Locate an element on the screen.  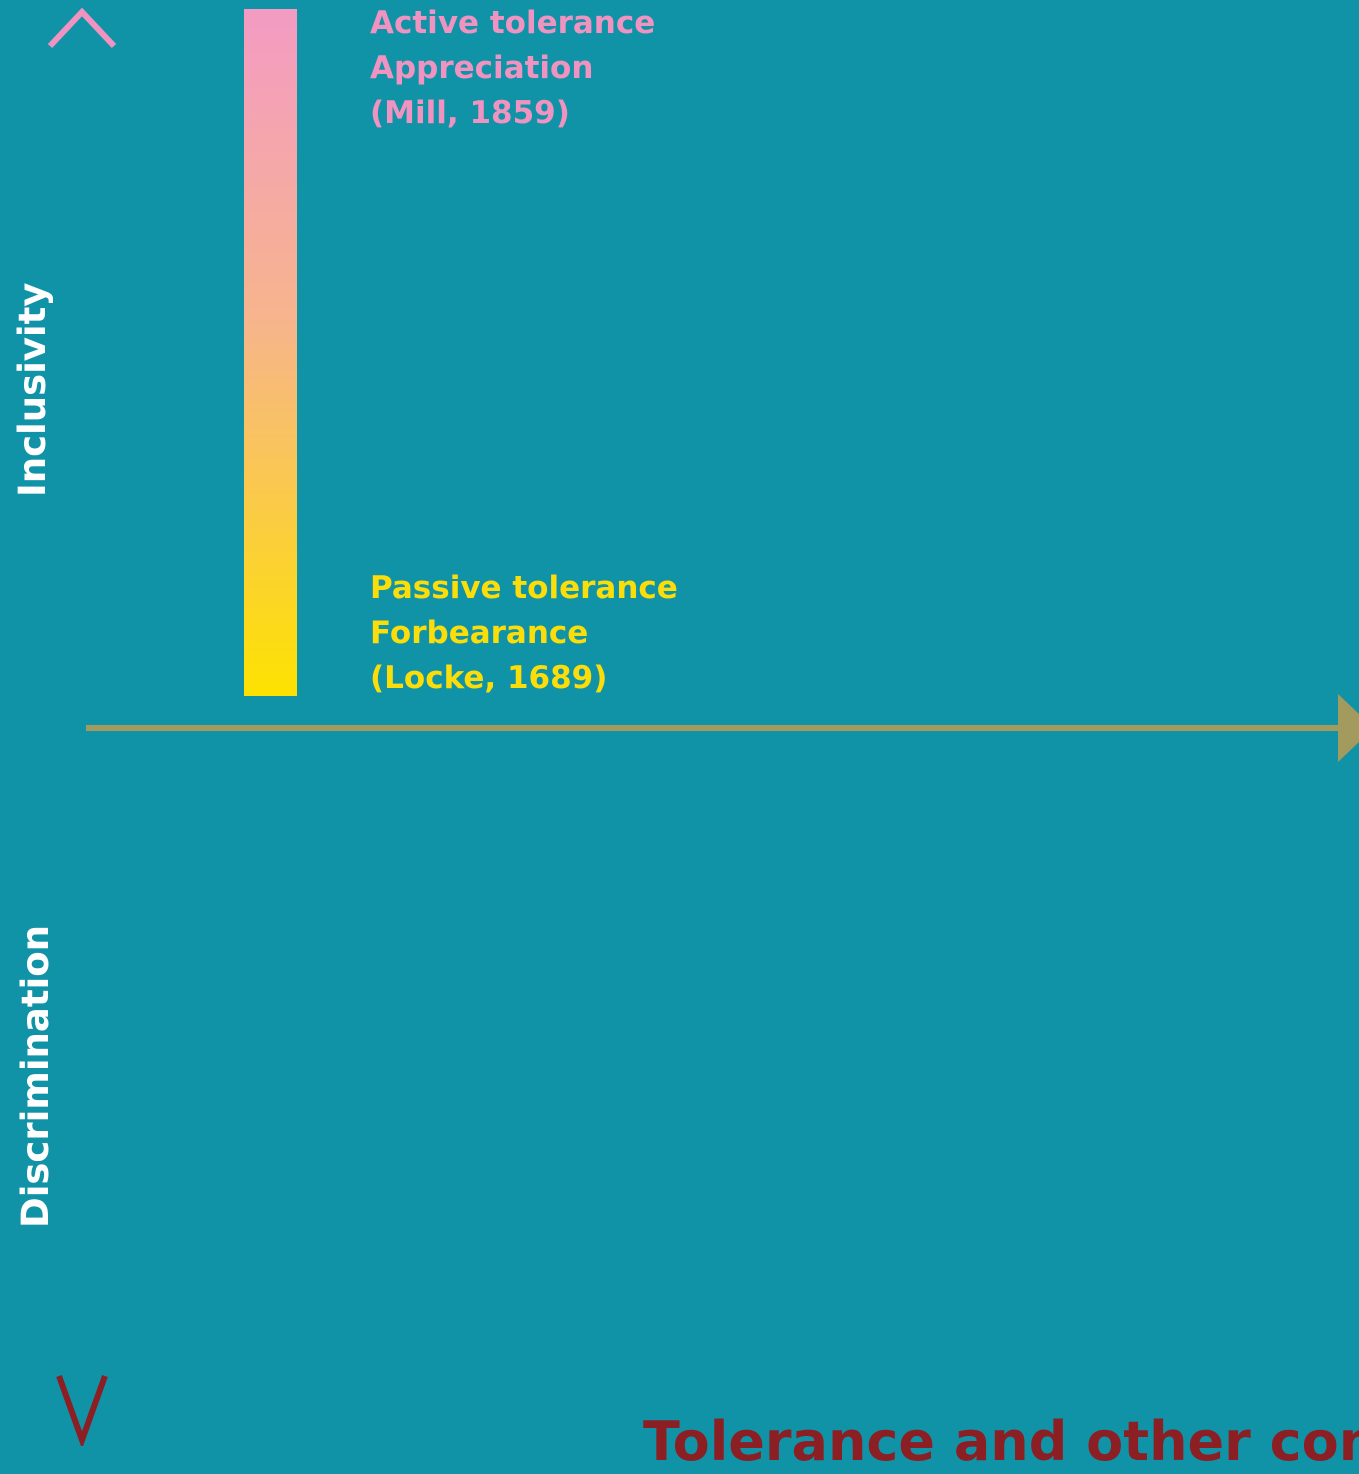
tolerance-scale-bar is located at coordinates (270, 352).